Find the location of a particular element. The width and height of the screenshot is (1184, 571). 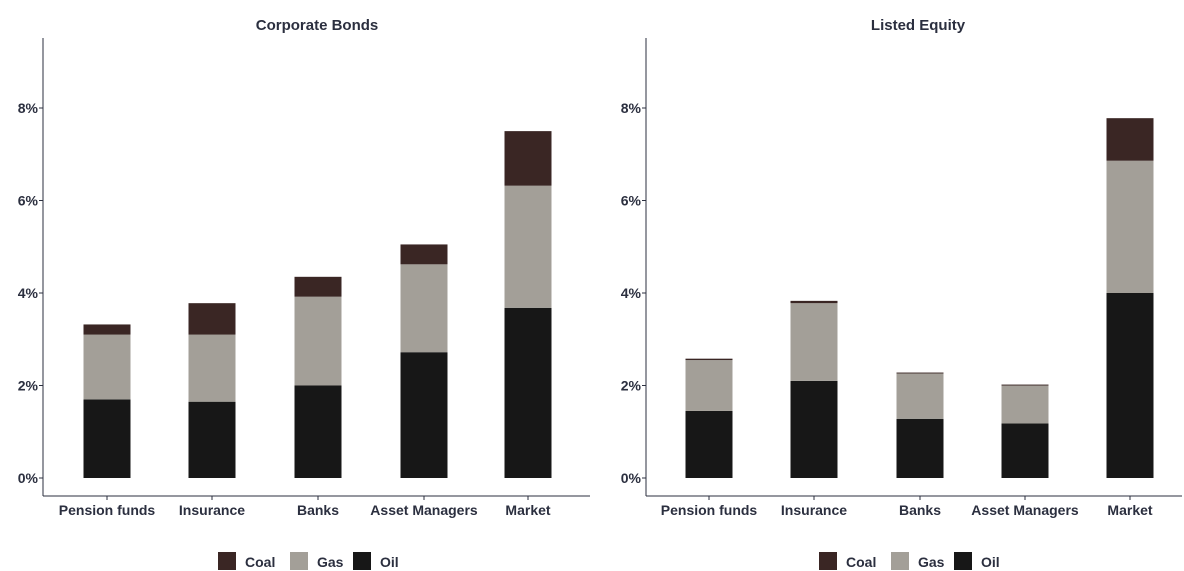

chart-title: Listed Equity is located at coordinates (918, 25).